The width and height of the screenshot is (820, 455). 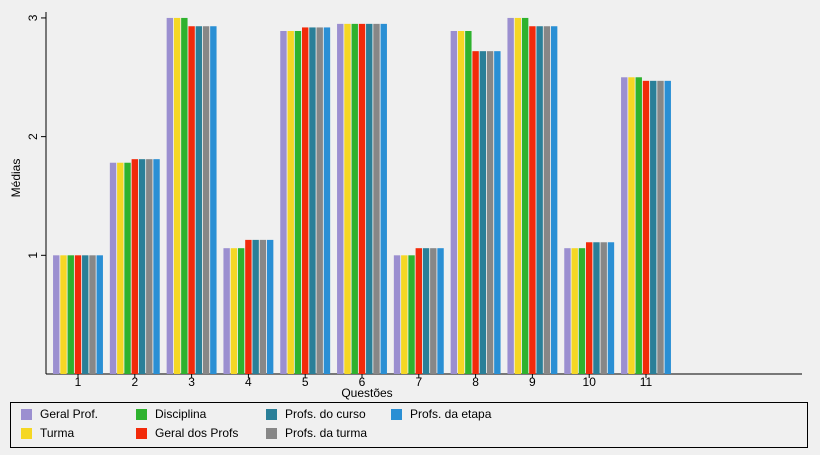 I want to click on x-tick-label: 10, so click(x=590, y=382).